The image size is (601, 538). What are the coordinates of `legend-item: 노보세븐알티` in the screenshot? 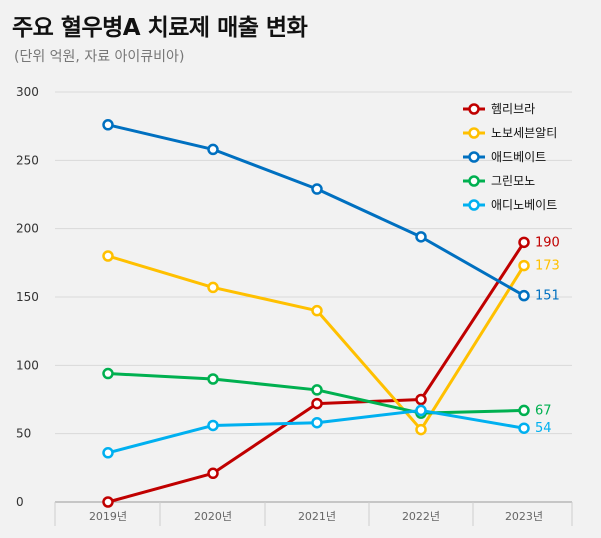 It's located at (510, 133).